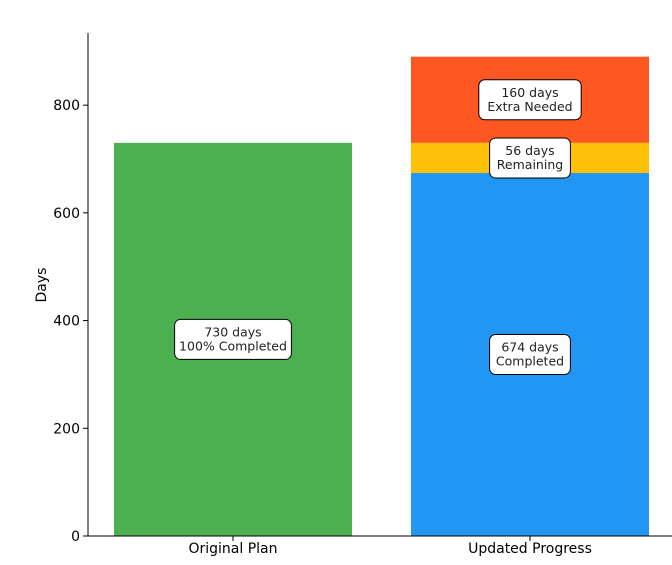 The width and height of the screenshot is (672, 565). I want to click on y-tick-label: 200, so click(66, 429).